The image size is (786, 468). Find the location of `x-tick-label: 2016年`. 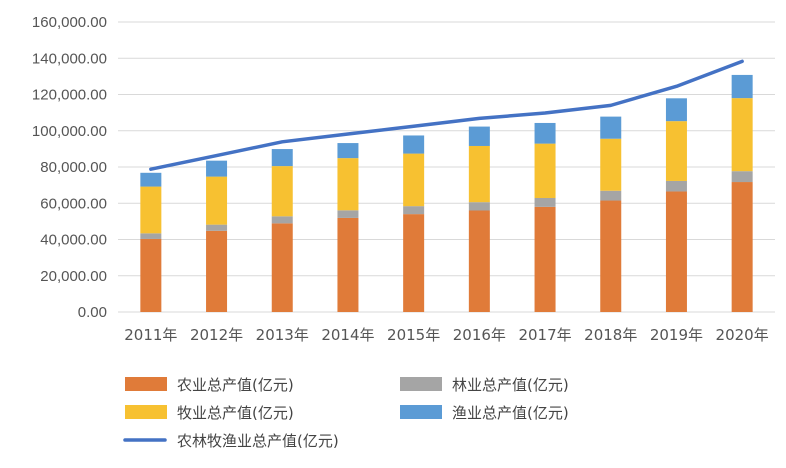

x-tick-label: 2016年 is located at coordinates (479, 335).